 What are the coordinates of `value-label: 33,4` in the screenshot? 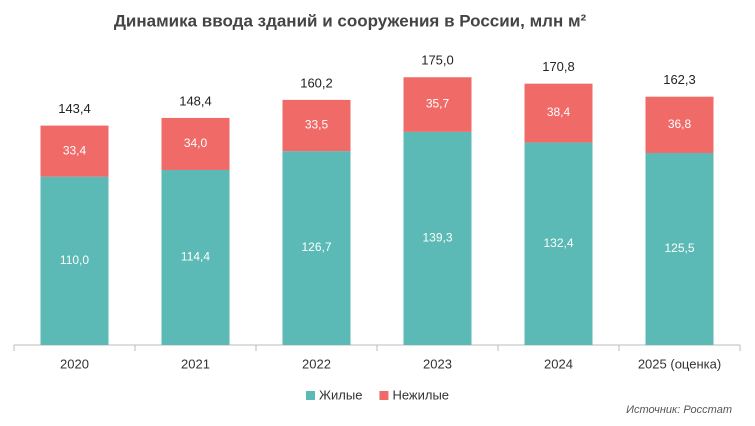 It's located at (75, 150).